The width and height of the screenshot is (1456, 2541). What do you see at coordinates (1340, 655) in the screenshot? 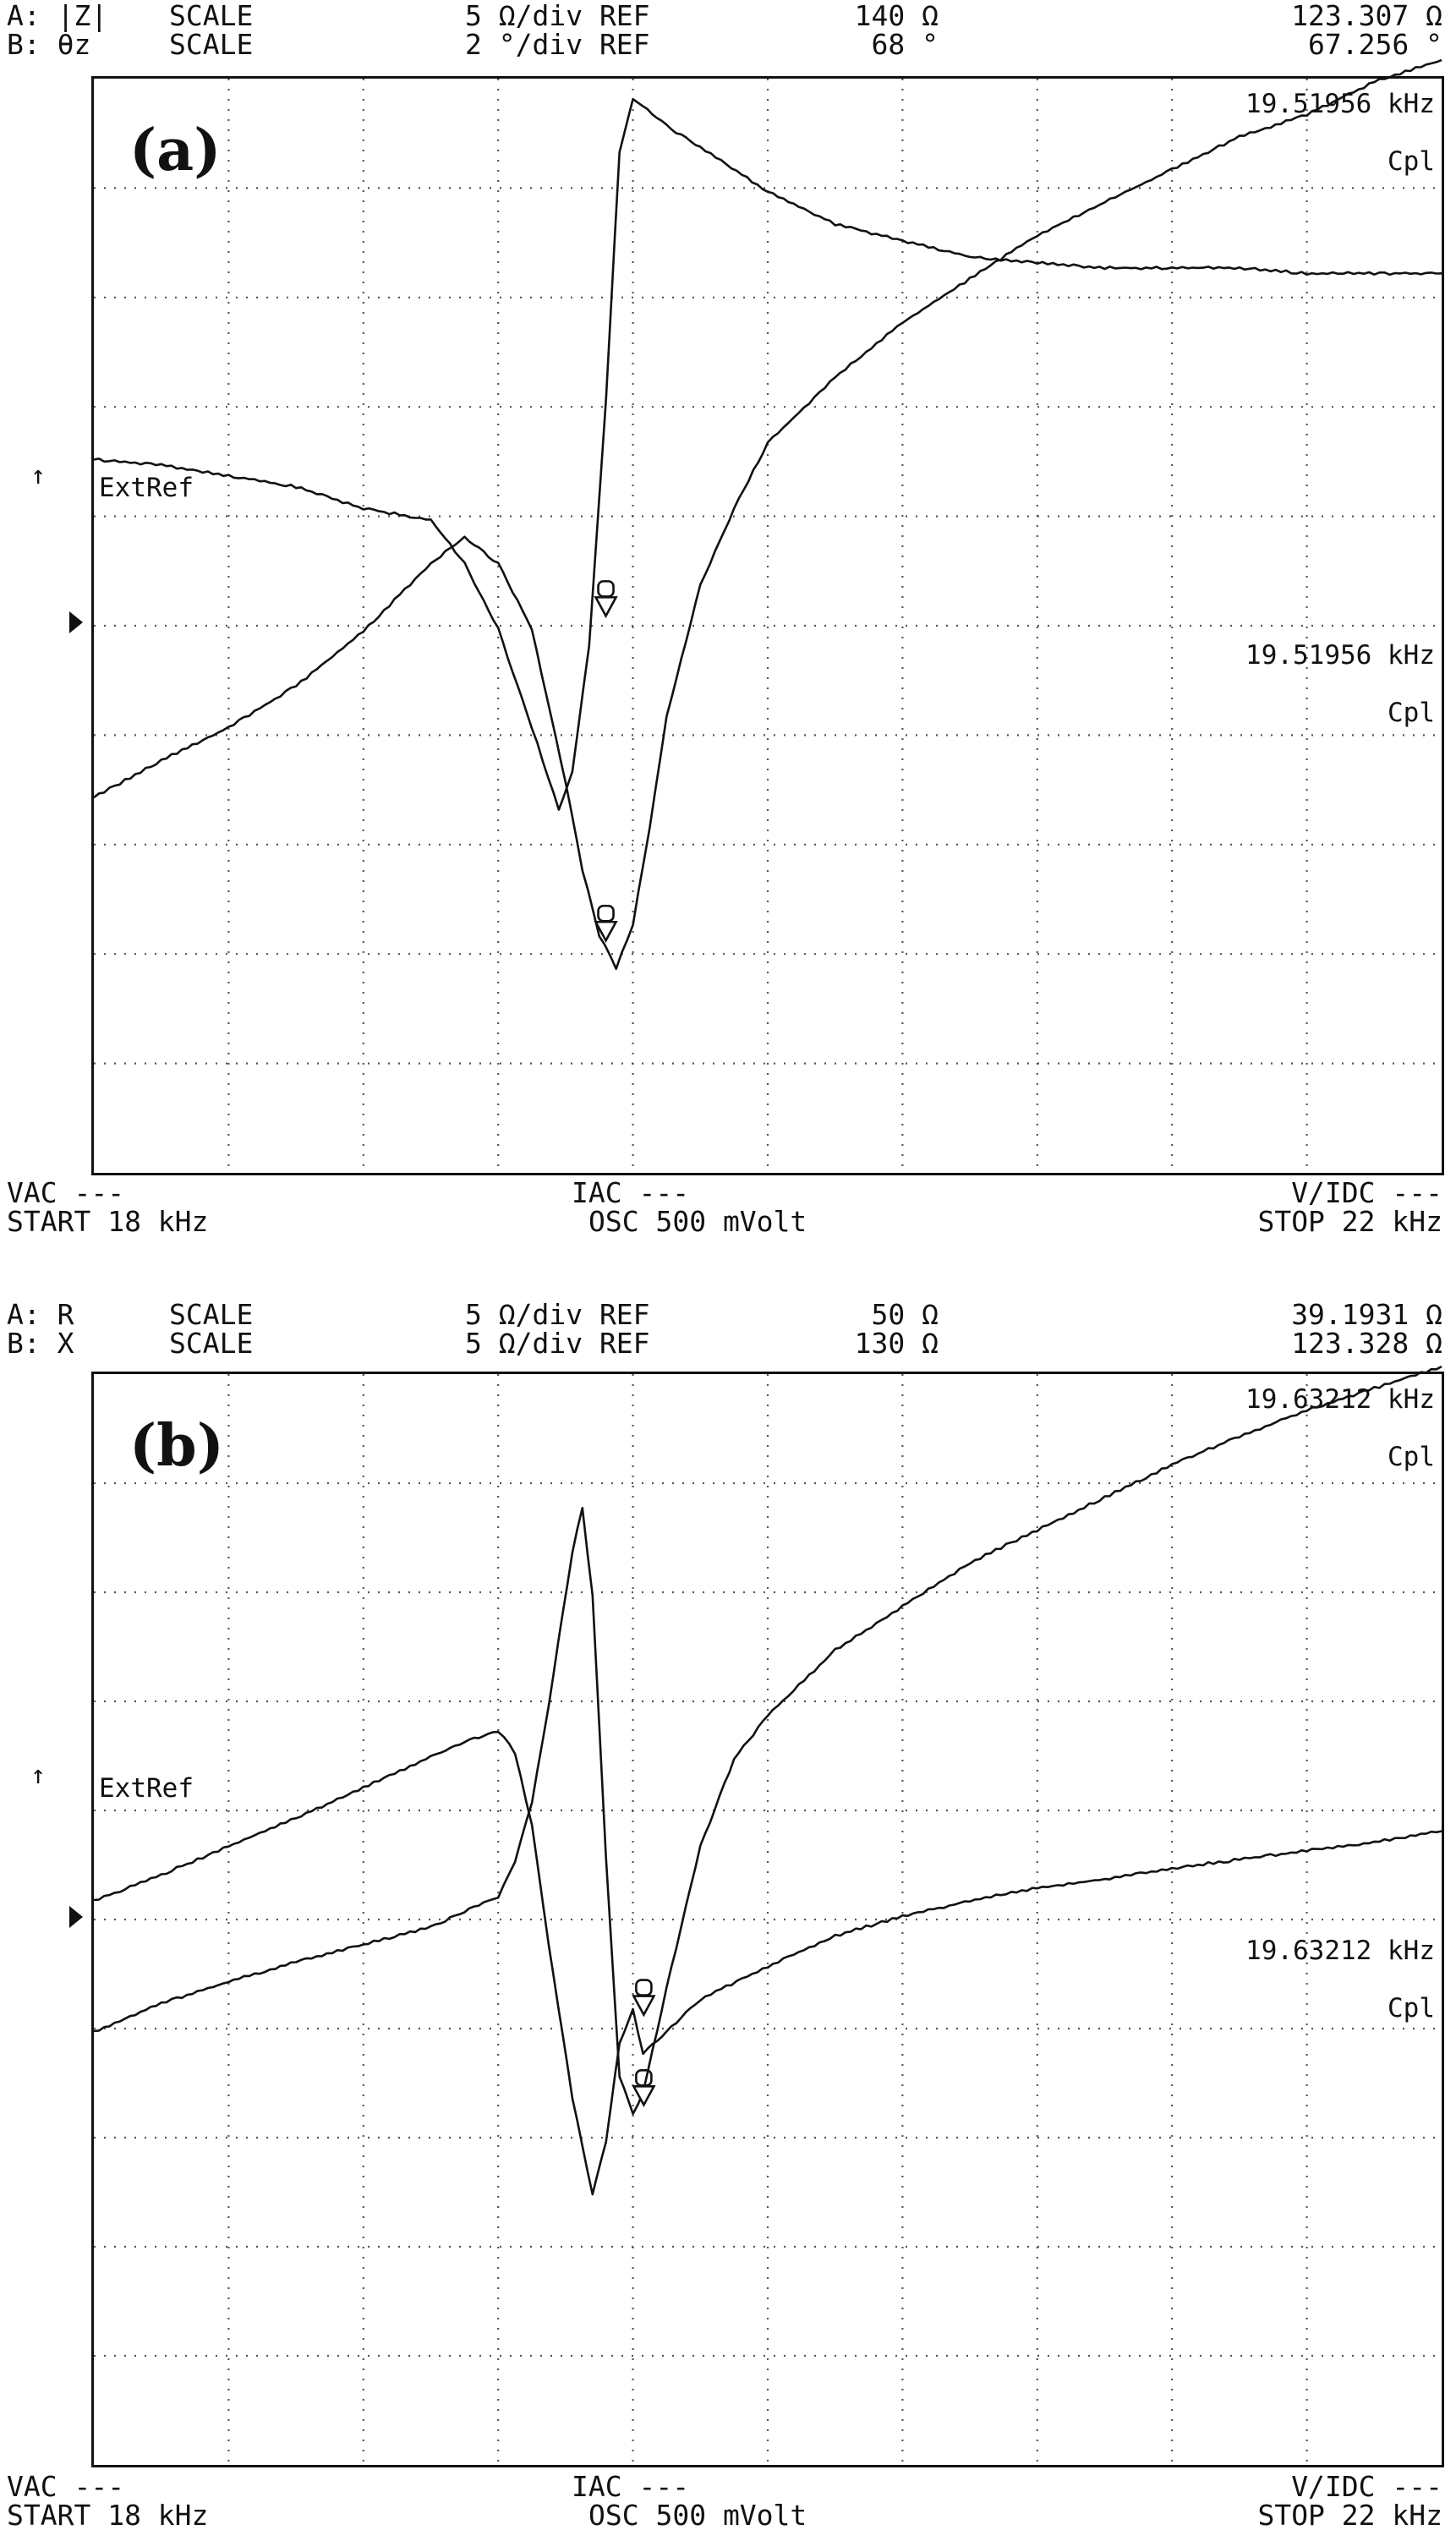
I see `marker-b-frequency: 19.51956 kHz` at bounding box center [1340, 655].